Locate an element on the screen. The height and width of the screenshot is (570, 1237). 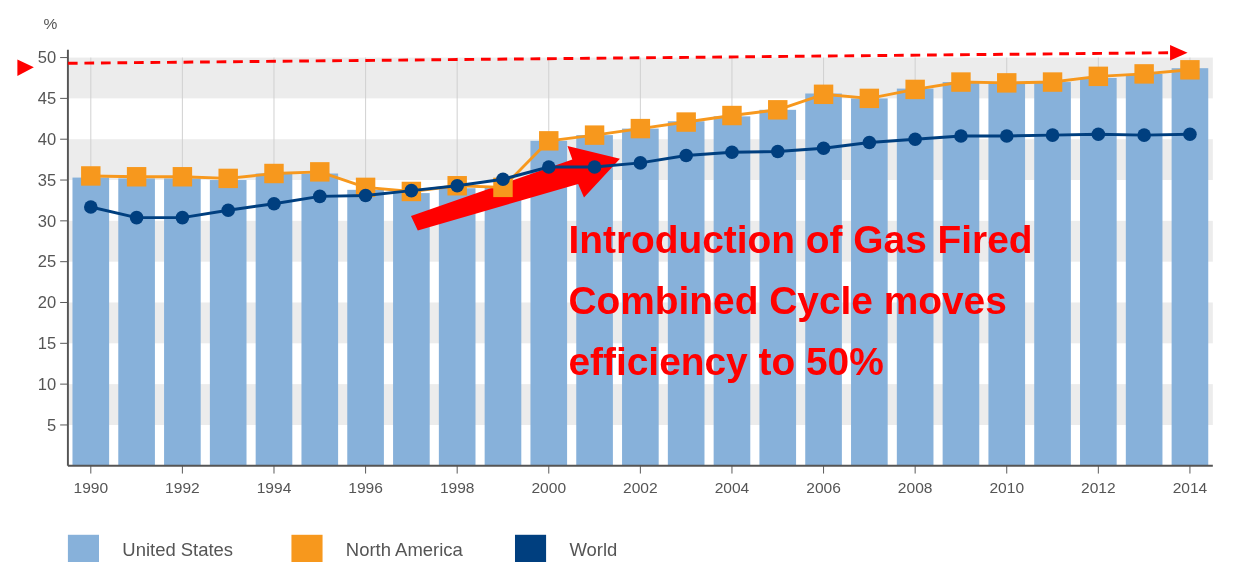
x-tick-label: 1990 is located at coordinates (91, 487).